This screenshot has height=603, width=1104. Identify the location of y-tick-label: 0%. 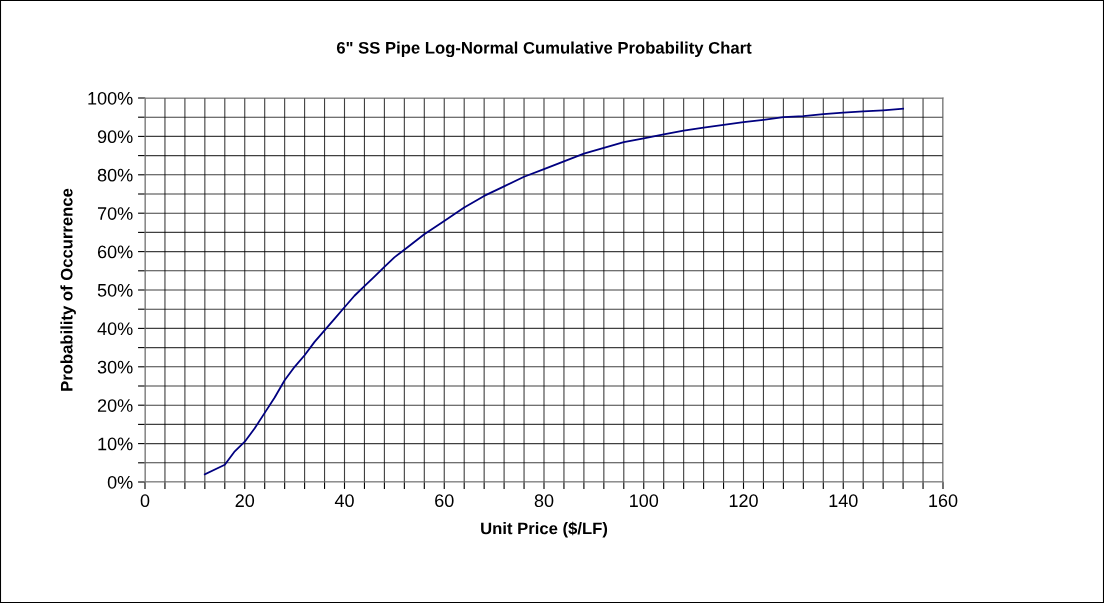
(120, 482).